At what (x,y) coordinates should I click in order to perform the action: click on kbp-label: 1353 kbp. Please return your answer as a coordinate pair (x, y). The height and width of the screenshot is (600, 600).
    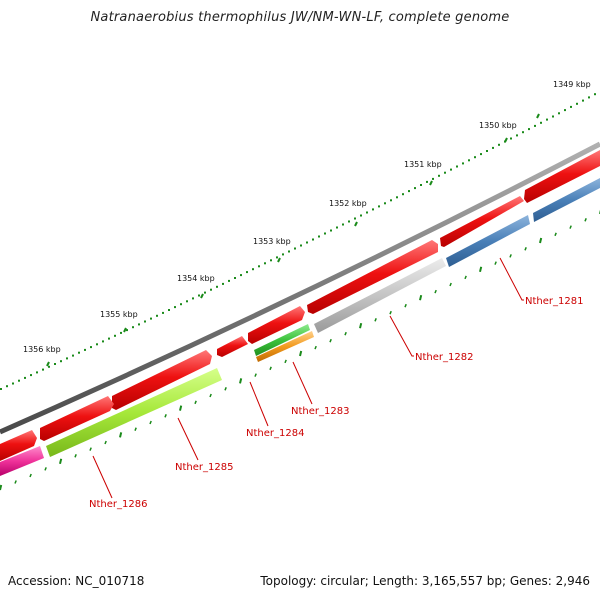
    Looking at the image, I should click on (272, 241).